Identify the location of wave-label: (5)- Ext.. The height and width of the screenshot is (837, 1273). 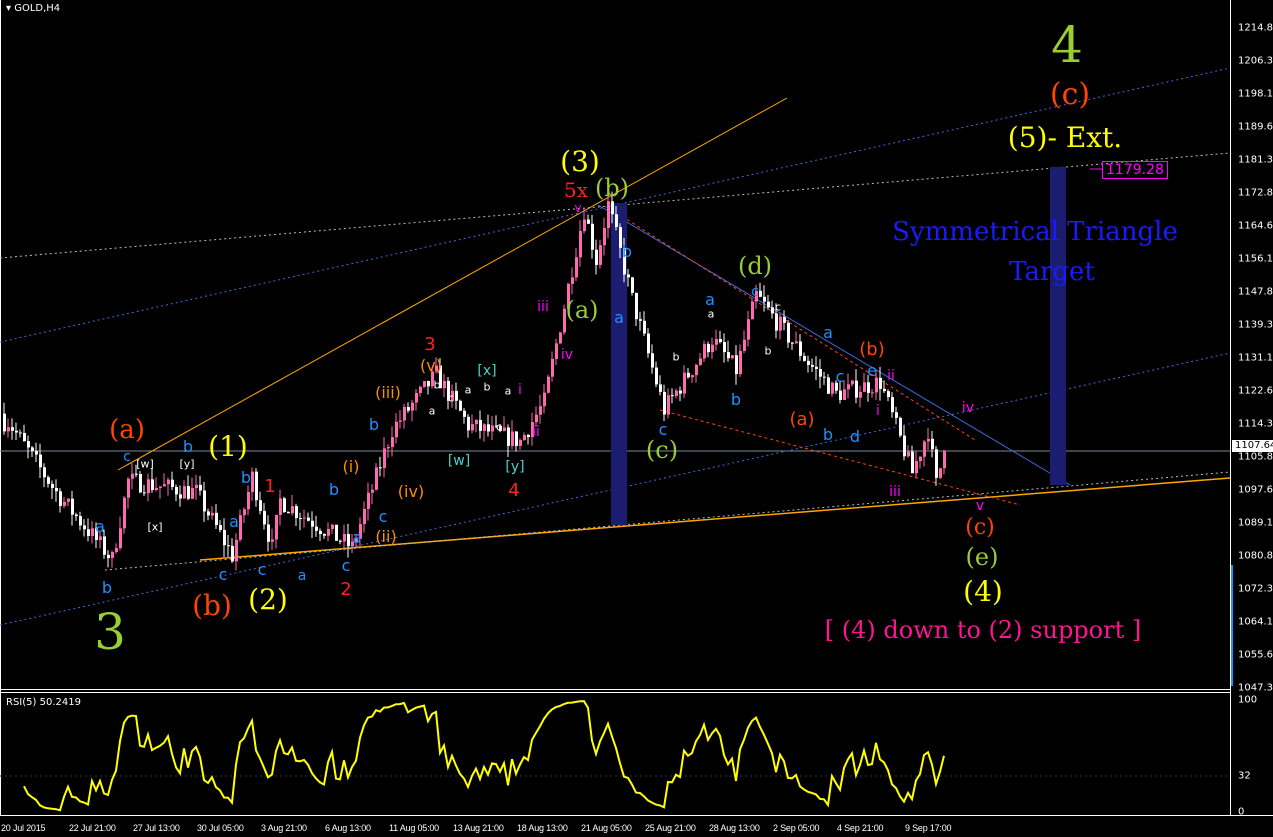
(1065, 137).